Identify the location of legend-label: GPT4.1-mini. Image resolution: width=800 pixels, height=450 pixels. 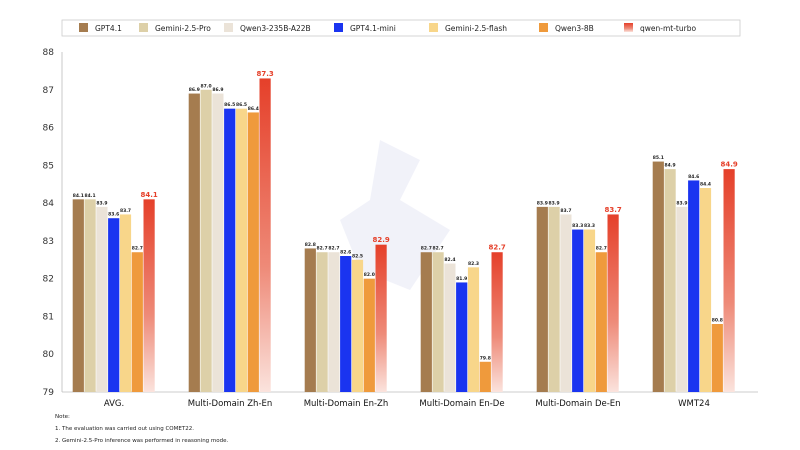
(373, 28).